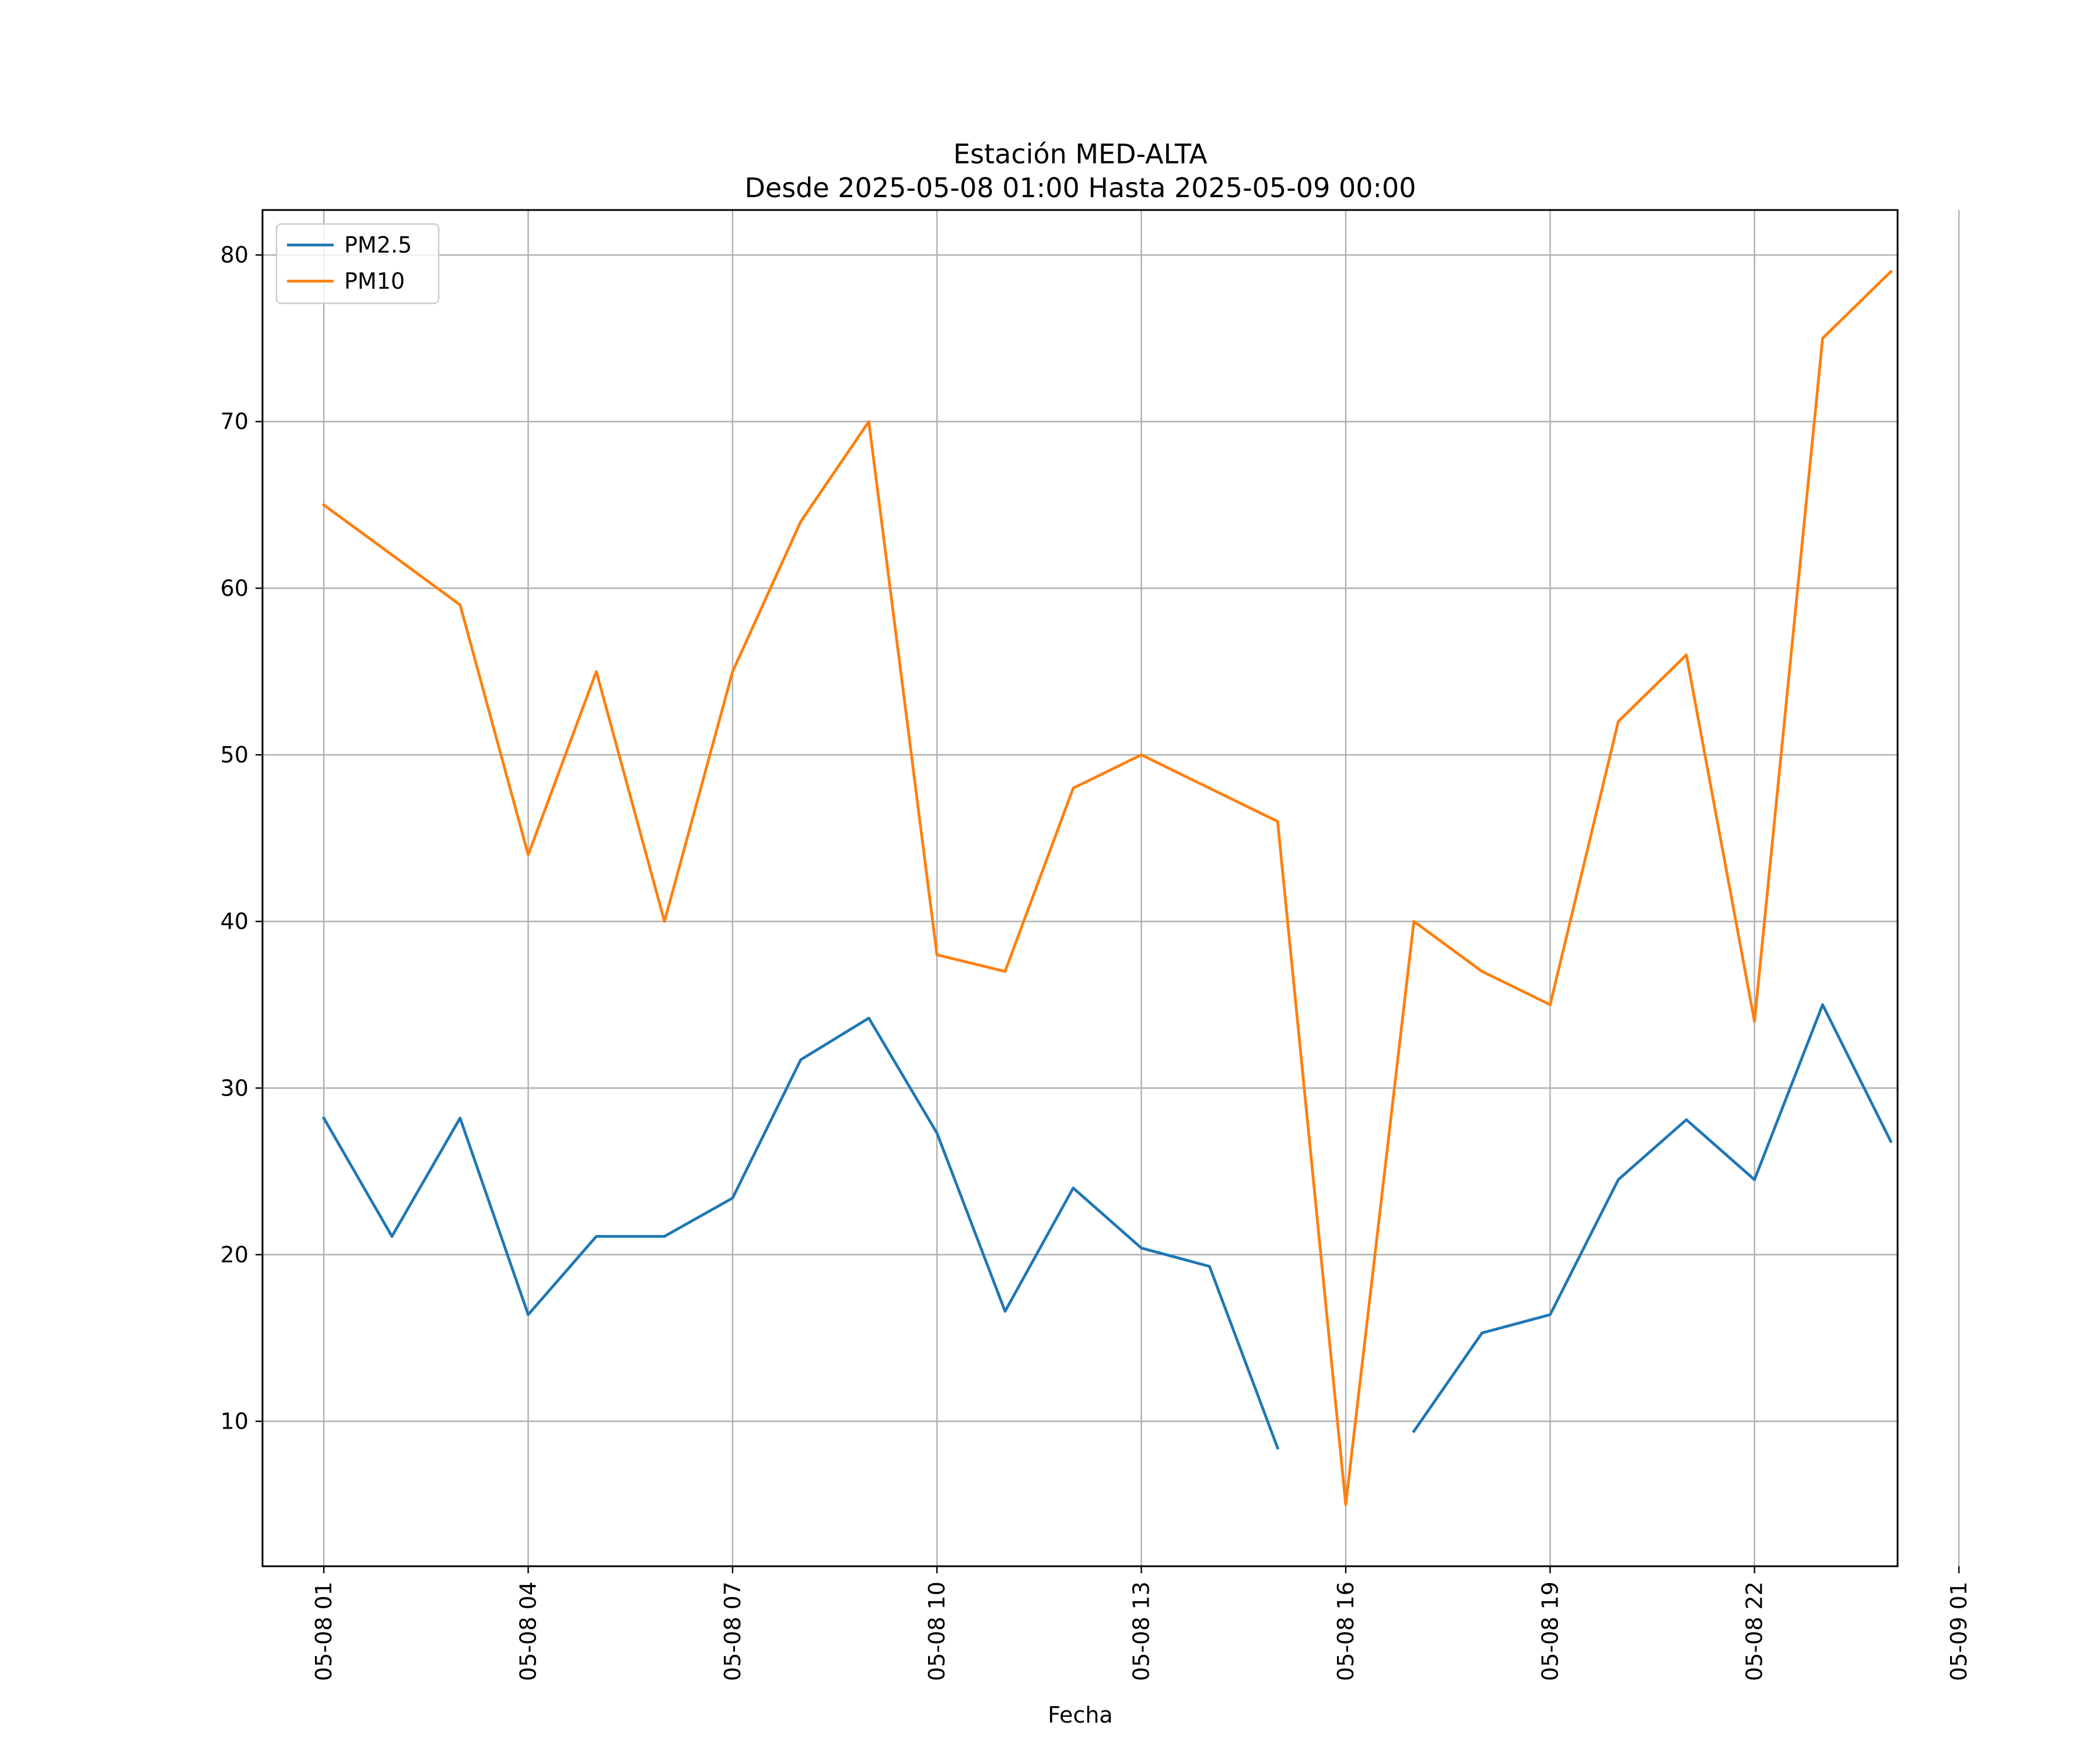 The width and height of the screenshot is (2100, 1750). Describe the element at coordinates (357, 263) in the screenshot. I see `legend: PM2.5 PM10` at that location.